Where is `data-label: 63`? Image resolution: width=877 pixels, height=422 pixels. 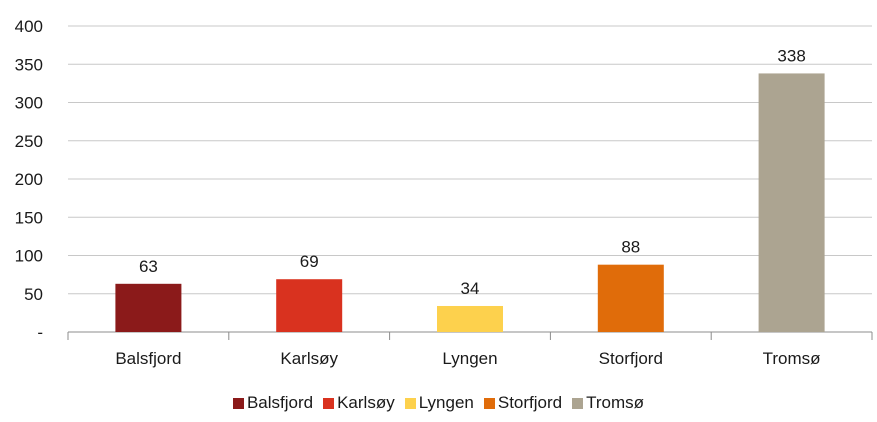 data-label: 63 is located at coordinates (148, 266).